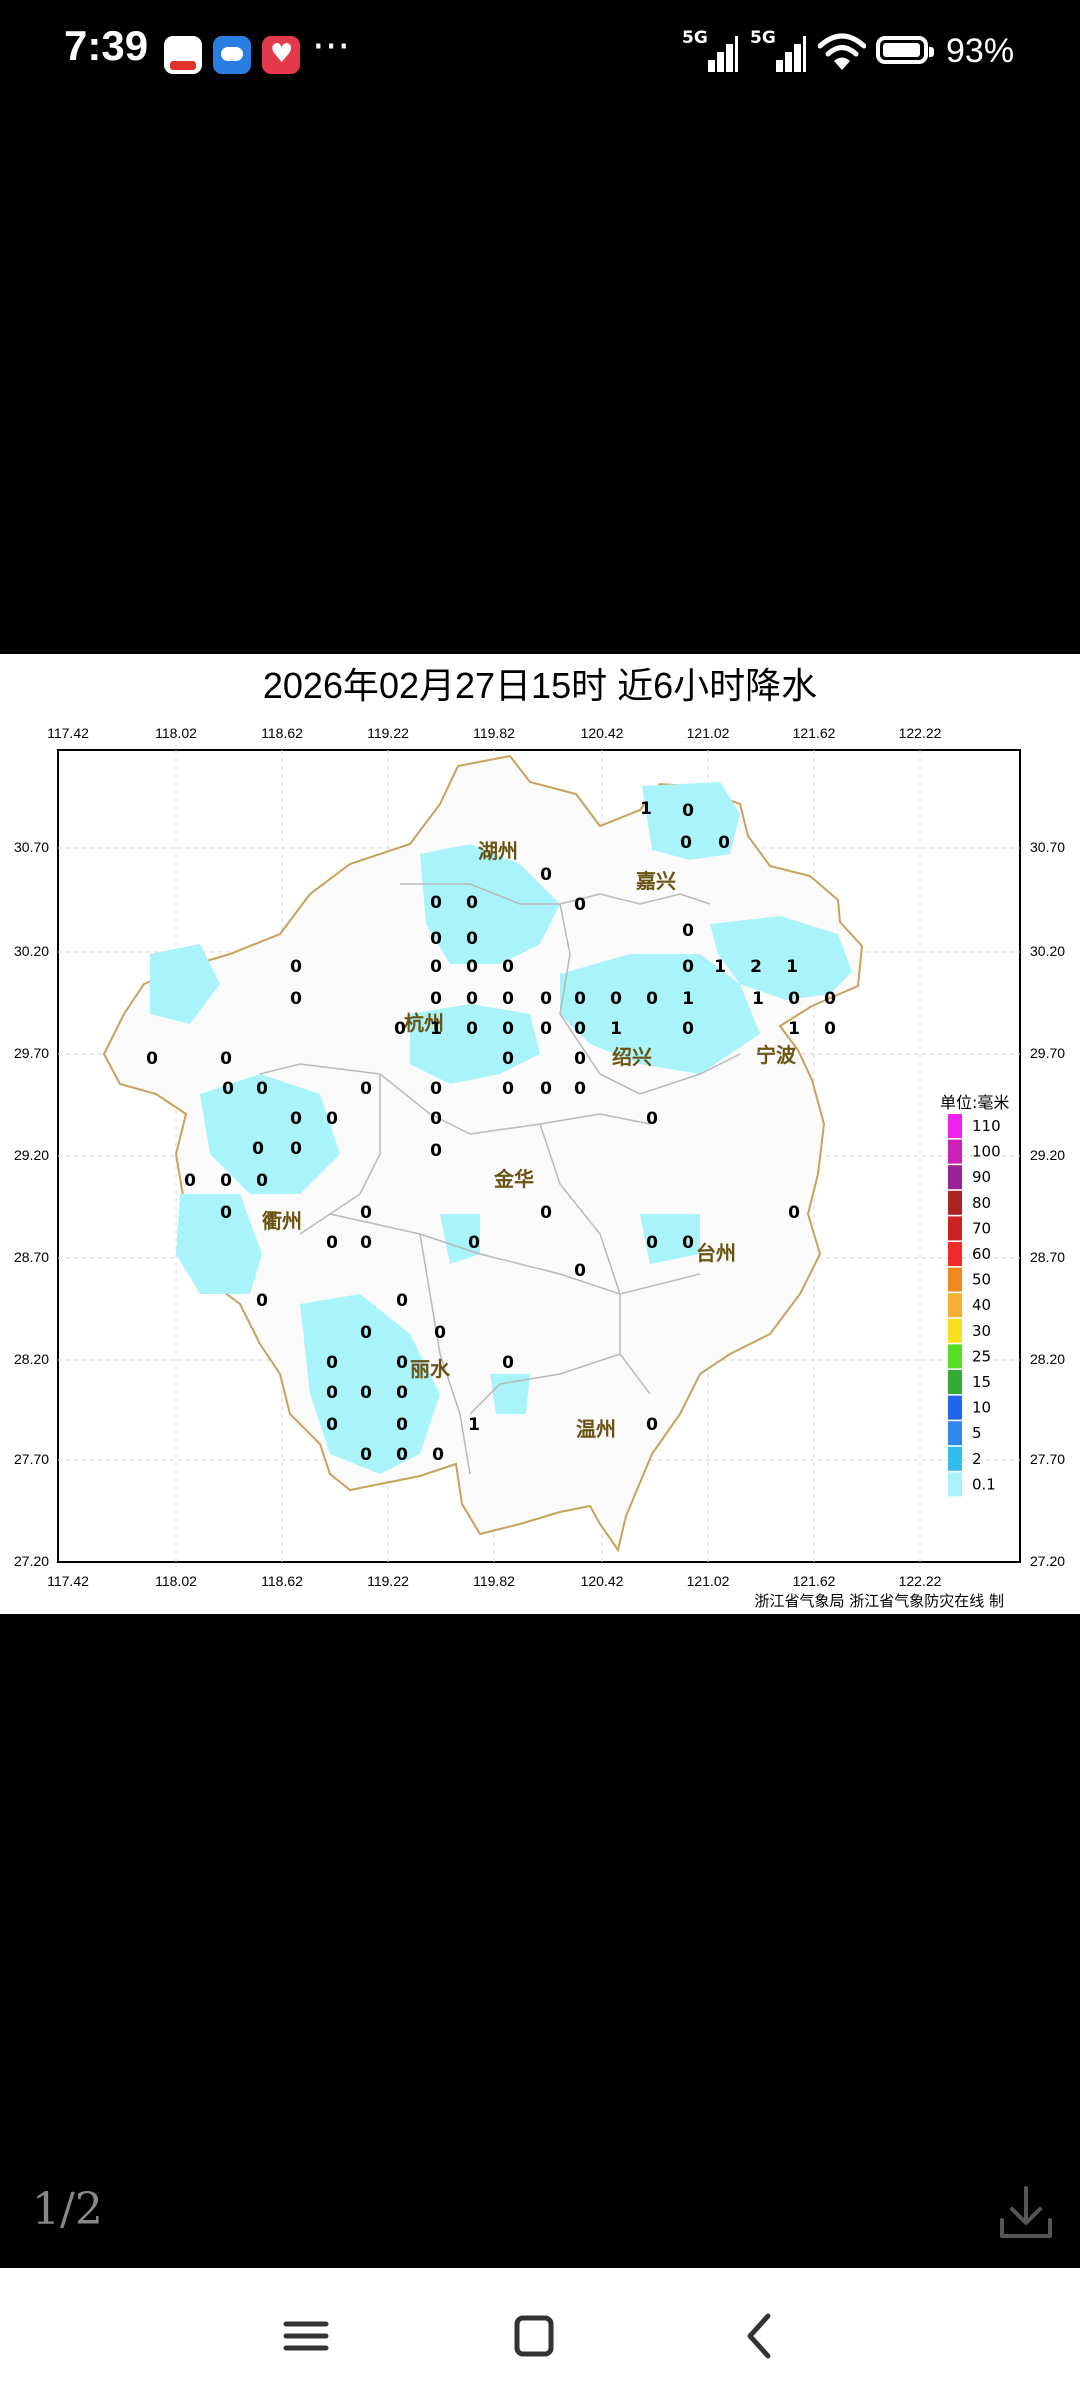  What do you see at coordinates (981, 1280) in the screenshot?
I see `legend-label: 50` at bounding box center [981, 1280].